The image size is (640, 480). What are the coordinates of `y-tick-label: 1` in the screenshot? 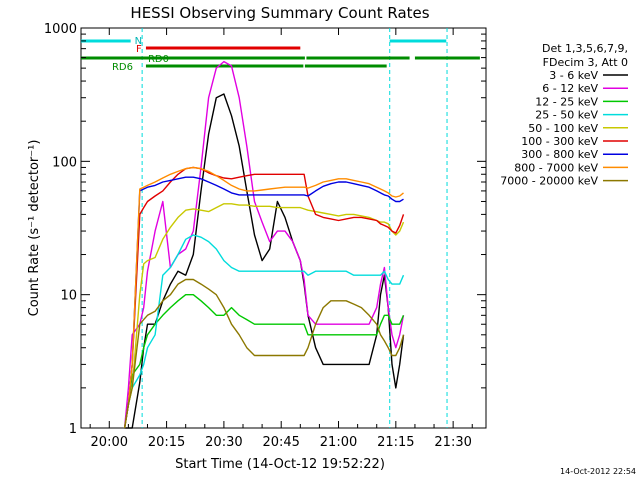 It's located at (73, 429).